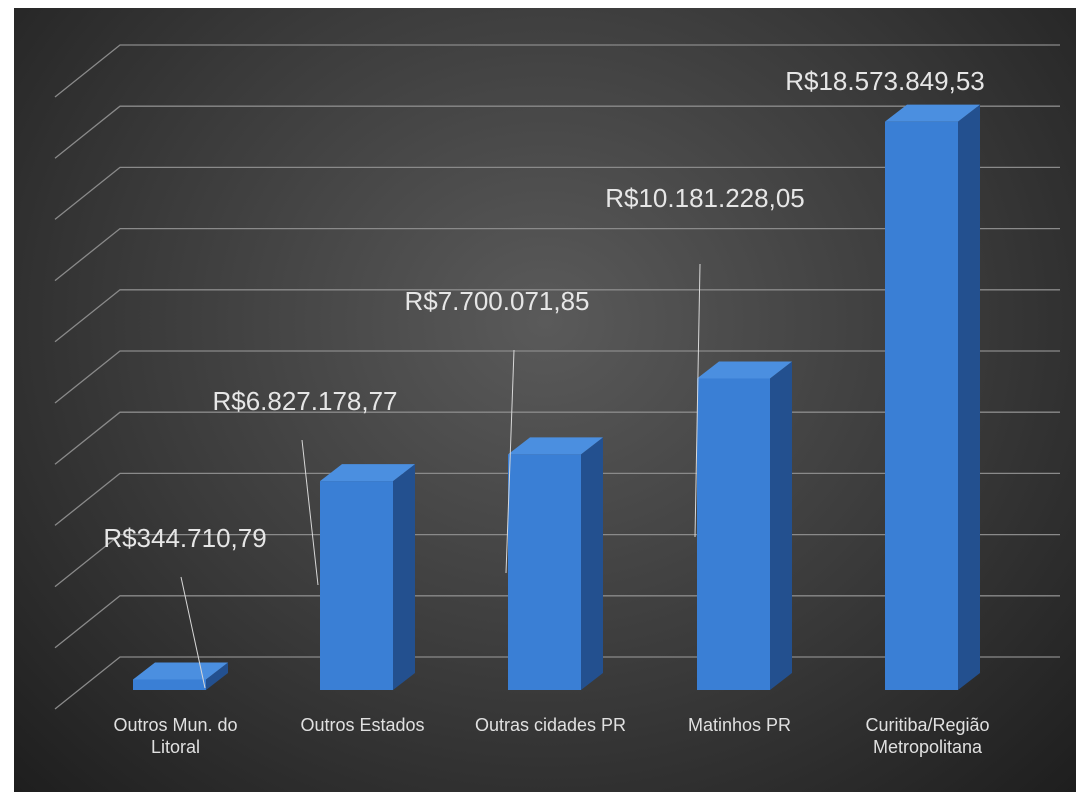  What do you see at coordinates (496, 301) in the screenshot?
I see `data-label: R$7.700.071,85` at bounding box center [496, 301].